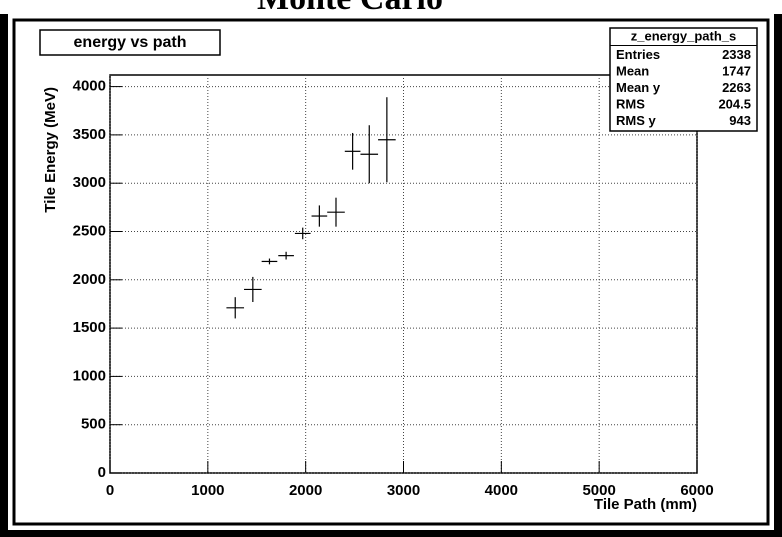 The image size is (782, 537). What do you see at coordinates (638, 54) in the screenshot?
I see `stats-label: Entries` at bounding box center [638, 54].